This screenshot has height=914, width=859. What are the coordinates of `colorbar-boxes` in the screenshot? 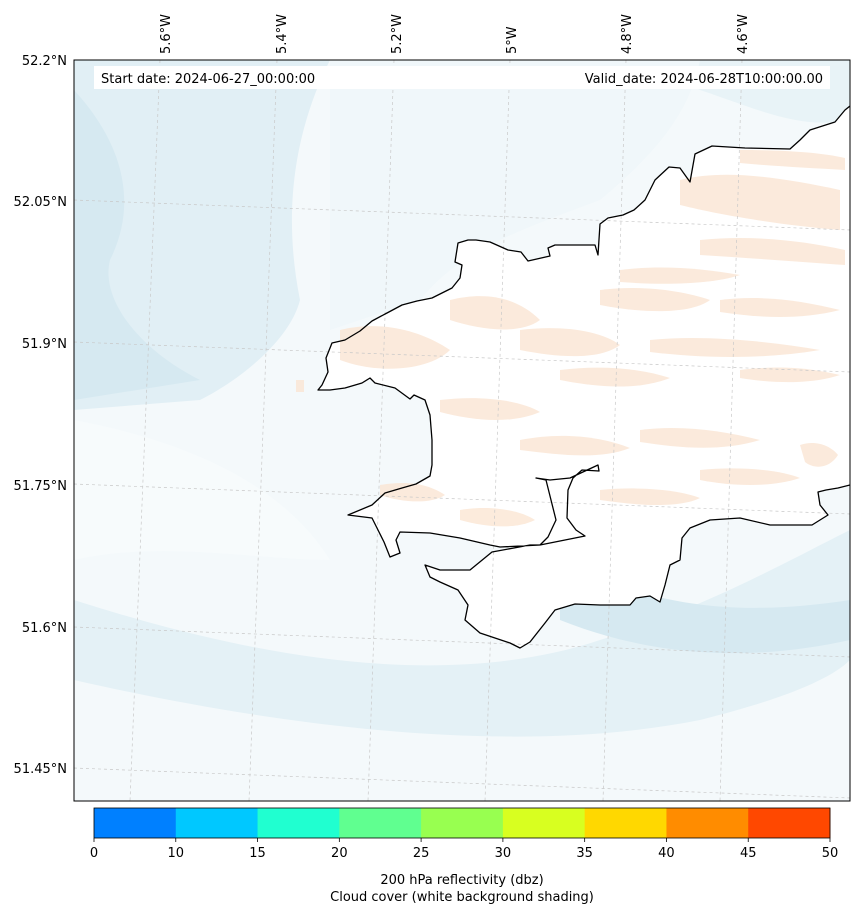 It's located at (462, 823).